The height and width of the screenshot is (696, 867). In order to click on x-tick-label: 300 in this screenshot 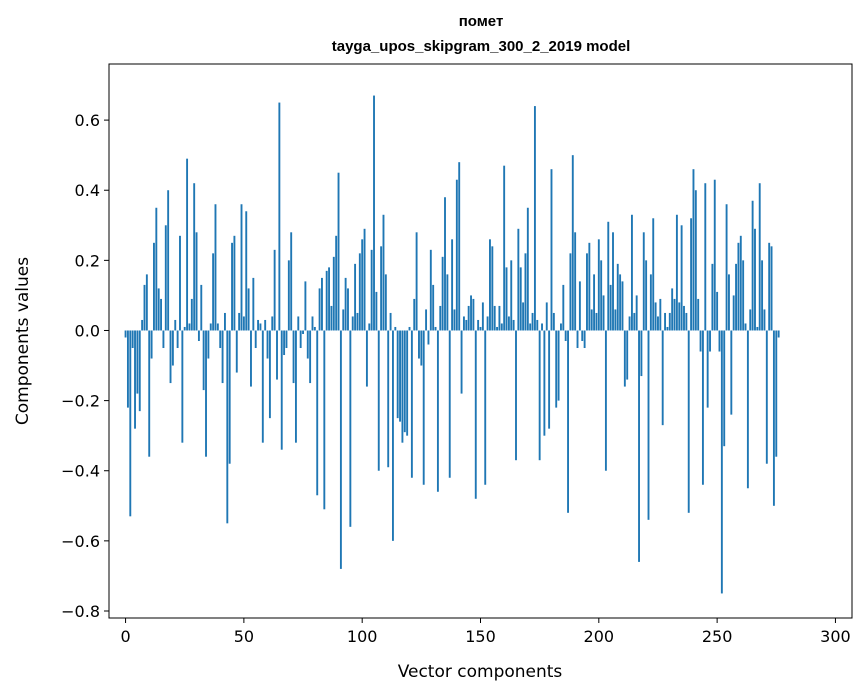, I will do `click(835, 636)`.